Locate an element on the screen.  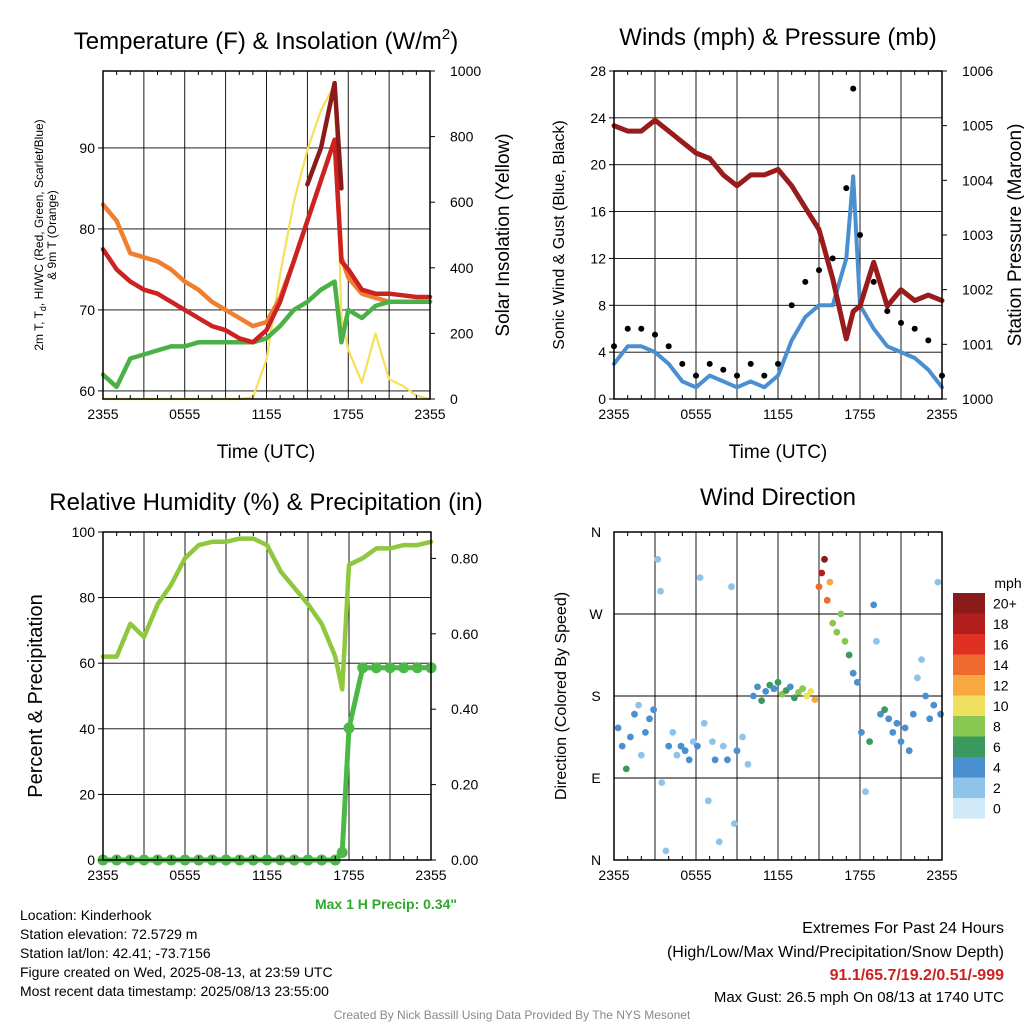
y-tick-label: 12 is located at coordinates (598, 258).